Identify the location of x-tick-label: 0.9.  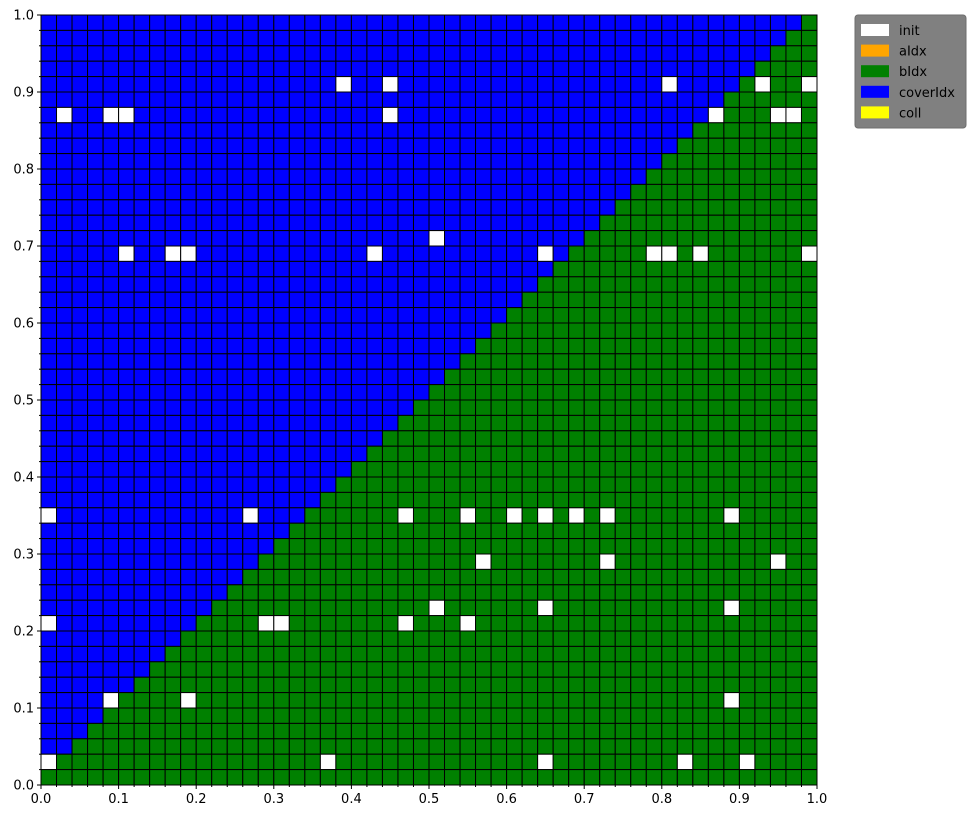
(739, 799).